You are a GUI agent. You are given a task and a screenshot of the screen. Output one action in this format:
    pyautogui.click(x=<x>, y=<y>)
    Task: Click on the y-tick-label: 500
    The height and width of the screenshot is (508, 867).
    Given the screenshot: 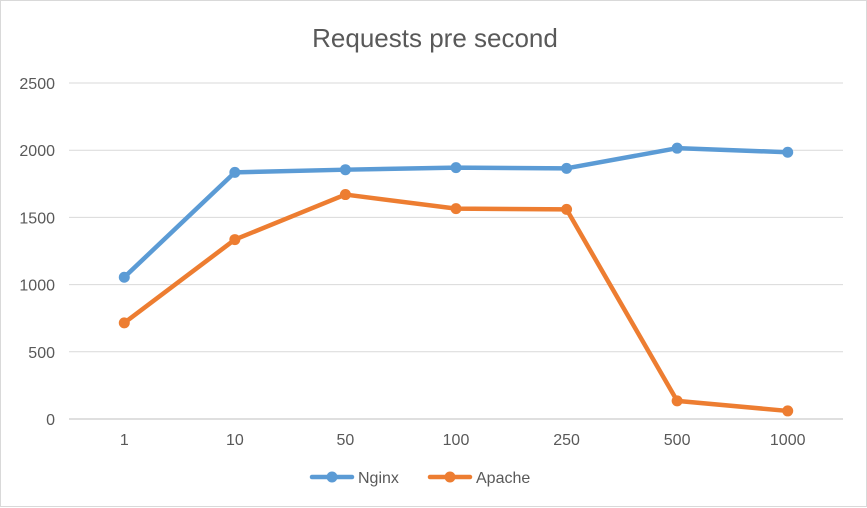 What is the action you would take?
    pyautogui.click(x=41, y=353)
    